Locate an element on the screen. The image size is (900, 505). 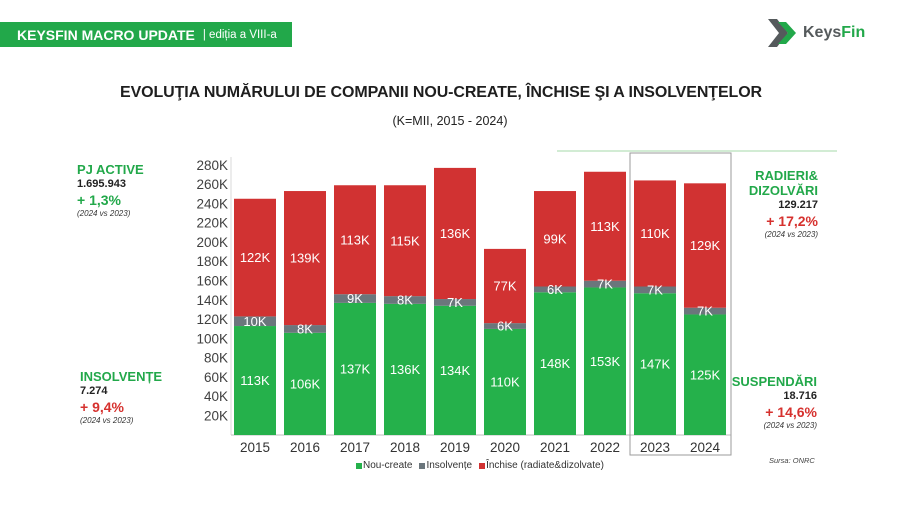
highlight-box is located at coordinates (680, 304).